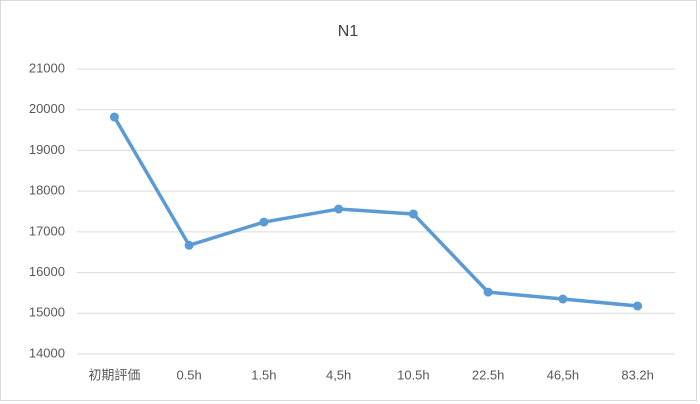 The image size is (700, 404). Describe the element at coordinates (563, 374) in the screenshot. I see `x-tick-label: 46,5h` at that location.